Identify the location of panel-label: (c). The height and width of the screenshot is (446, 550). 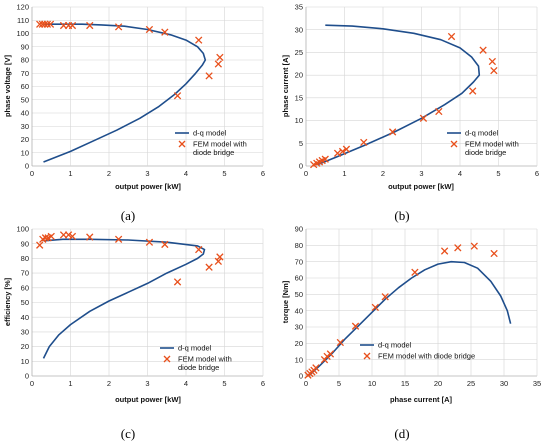
(128, 433).